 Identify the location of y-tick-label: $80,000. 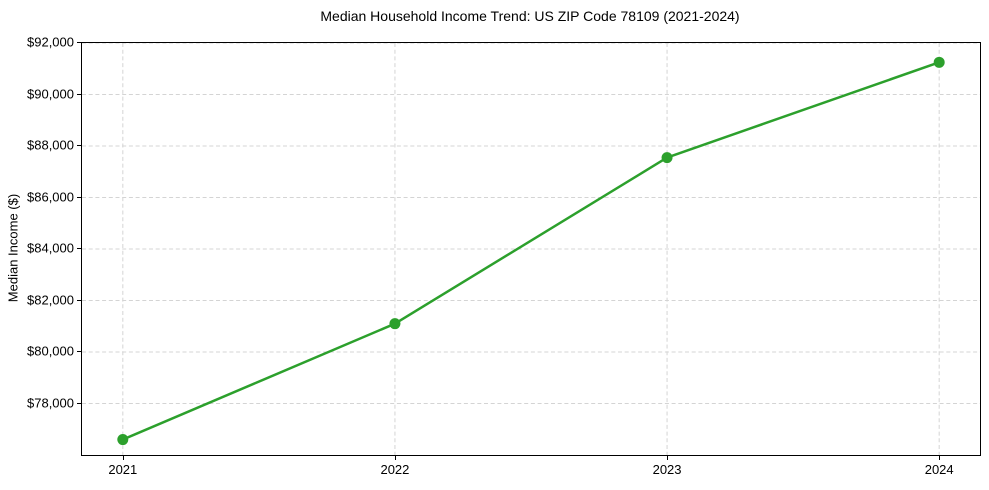
(50, 351).